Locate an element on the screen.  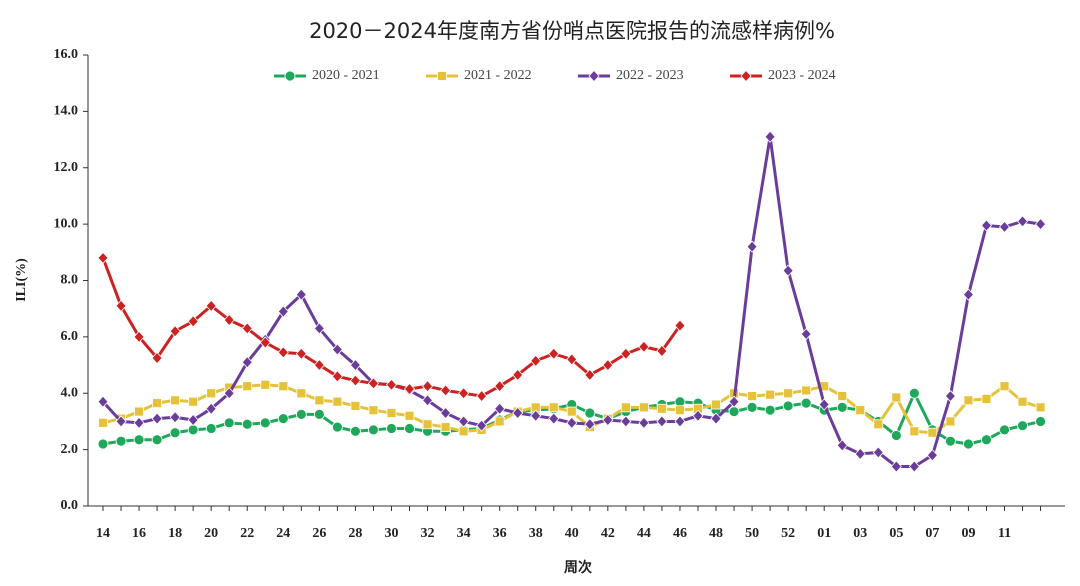
x-tick-label: 14 is located at coordinates (103, 533).